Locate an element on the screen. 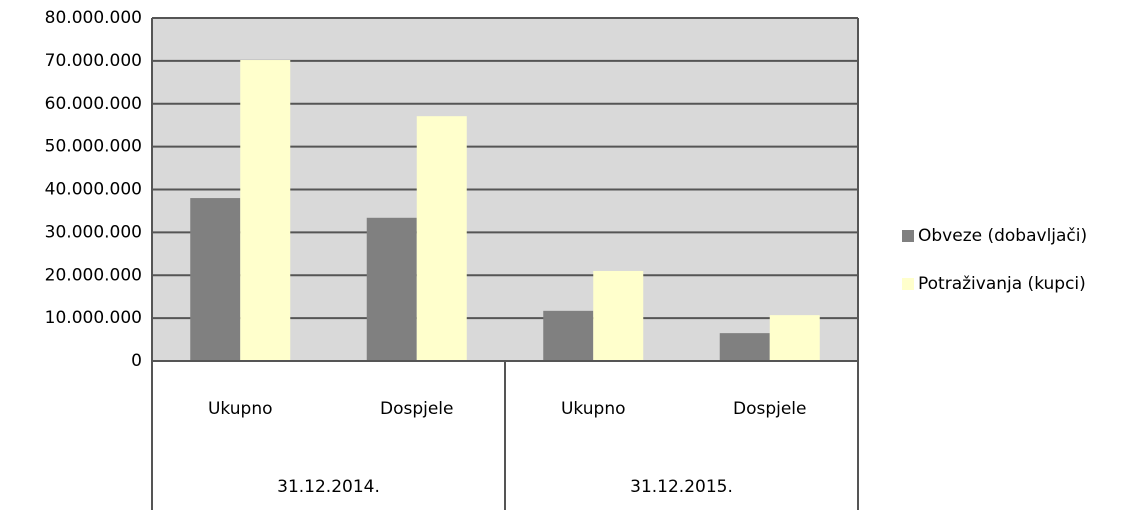 The height and width of the screenshot is (510, 1129). y-tick-label: 50.000.000 is located at coordinates (93, 147).